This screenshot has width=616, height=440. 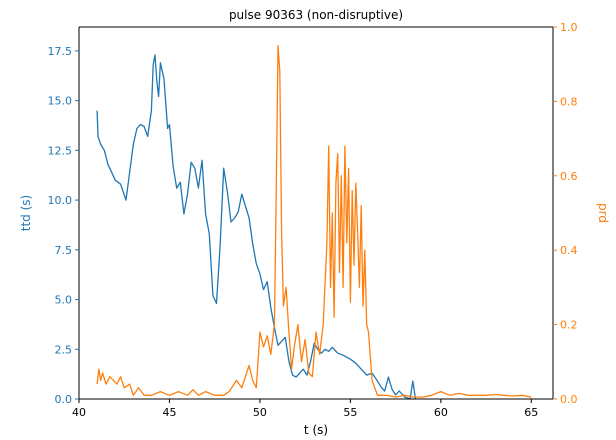 What do you see at coordinates (305, 409) in the screenshot?
I see `x-axis-ticks: 40 45 50 55 60 65` at bounding box center [305, 409].